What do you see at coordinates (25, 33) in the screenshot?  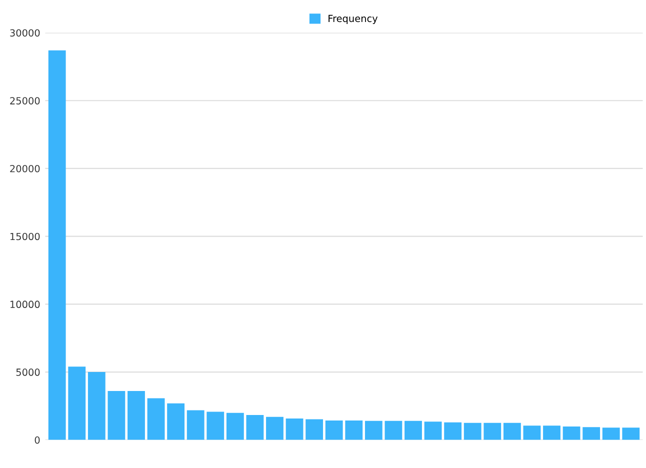 I see `y-tick-label: 30000` at bounding box center [25, 33].